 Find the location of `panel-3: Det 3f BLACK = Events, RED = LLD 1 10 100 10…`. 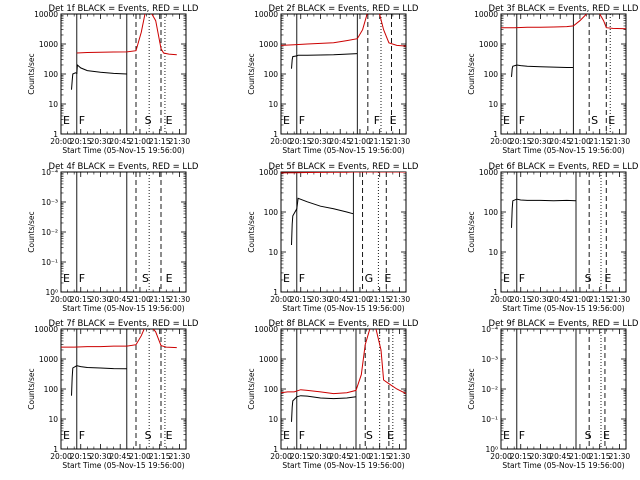

panel-3: Det 3f BLACK = Events, RED = LLD 1 10 100 10… is located at coordinates (553, 79).